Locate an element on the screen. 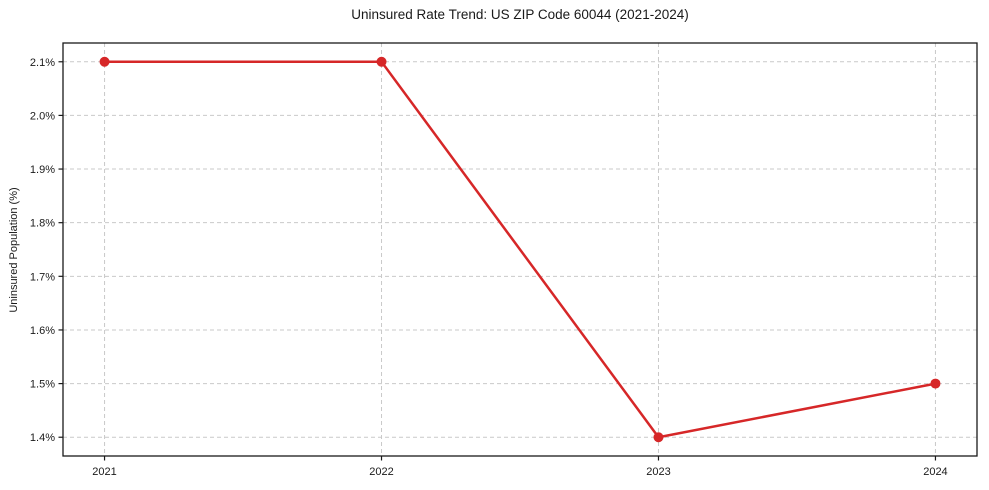  y-tick-label: 1.9% is located at coordinates (42, 170).